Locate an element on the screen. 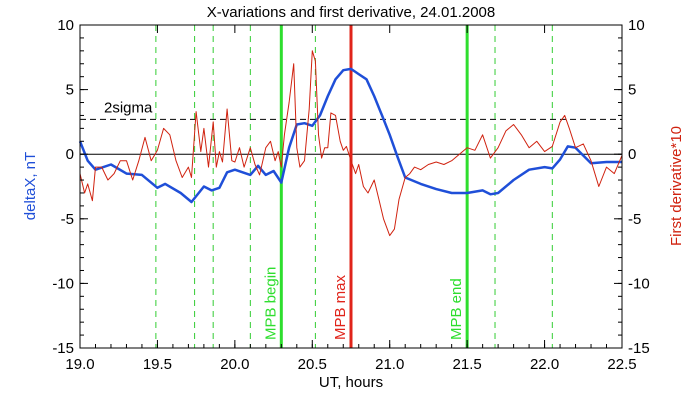 The height and width of the screenshot is (400, 700). y-tick-label-left-2: 0 is located at coordinates (70, 154).